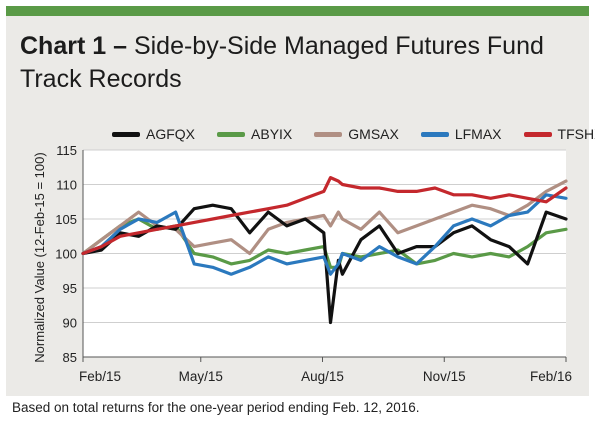 The width and height of the screenshot is (595, 426). What do you see at coordinates (100, 376) in the screenshot?
I see `x-tick-label: Feb/15` at bounding box center [100, 376].